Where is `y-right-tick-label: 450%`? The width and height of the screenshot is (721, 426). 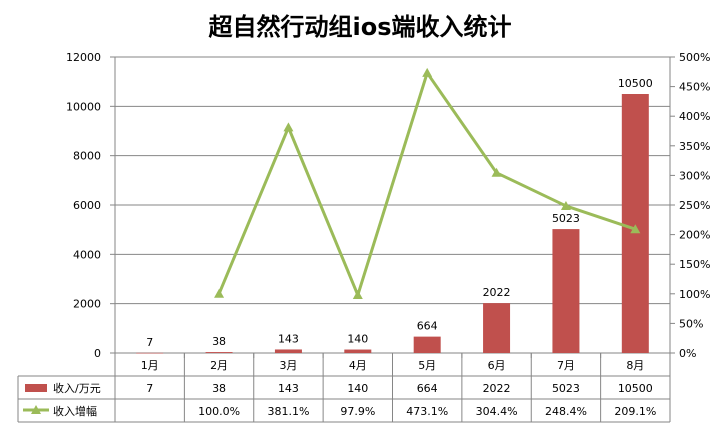 y-right-tick-label: 450% is located at coordinates (694, 87).